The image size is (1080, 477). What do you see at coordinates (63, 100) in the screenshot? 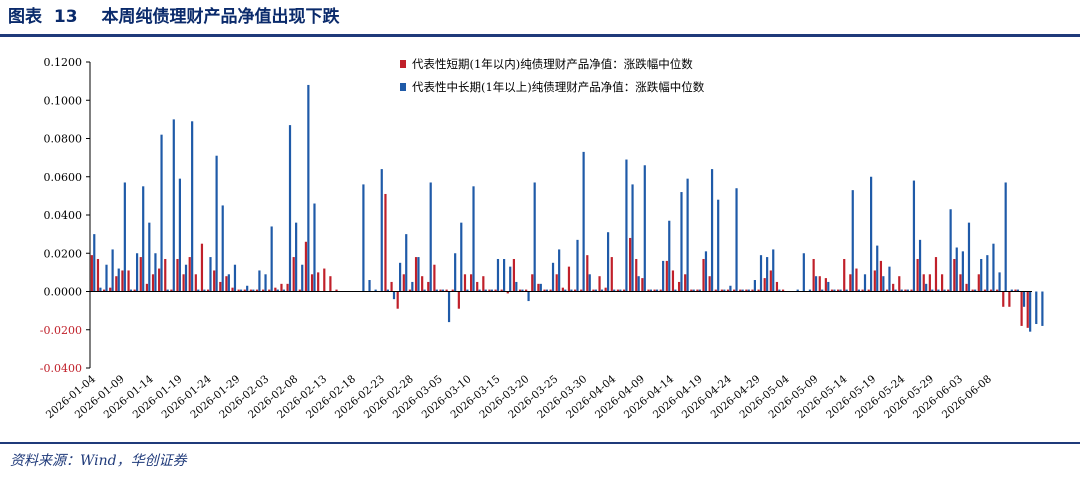
I see `y-tick-label: 0.1000` at bounding box center [63, 100].